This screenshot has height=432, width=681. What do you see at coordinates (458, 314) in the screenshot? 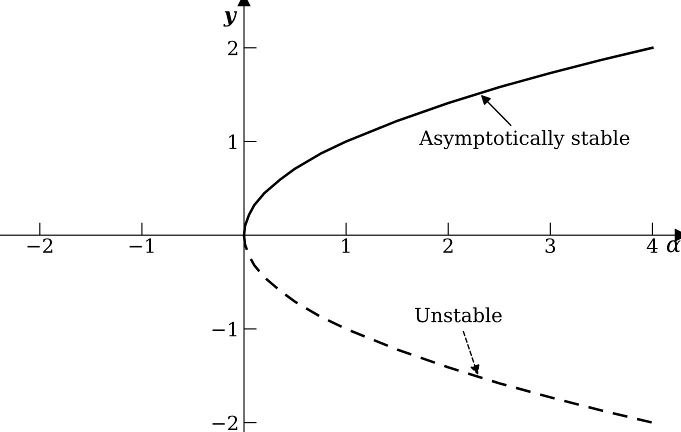
I see `annotation: Unstable` at bounding box center [458, 314].